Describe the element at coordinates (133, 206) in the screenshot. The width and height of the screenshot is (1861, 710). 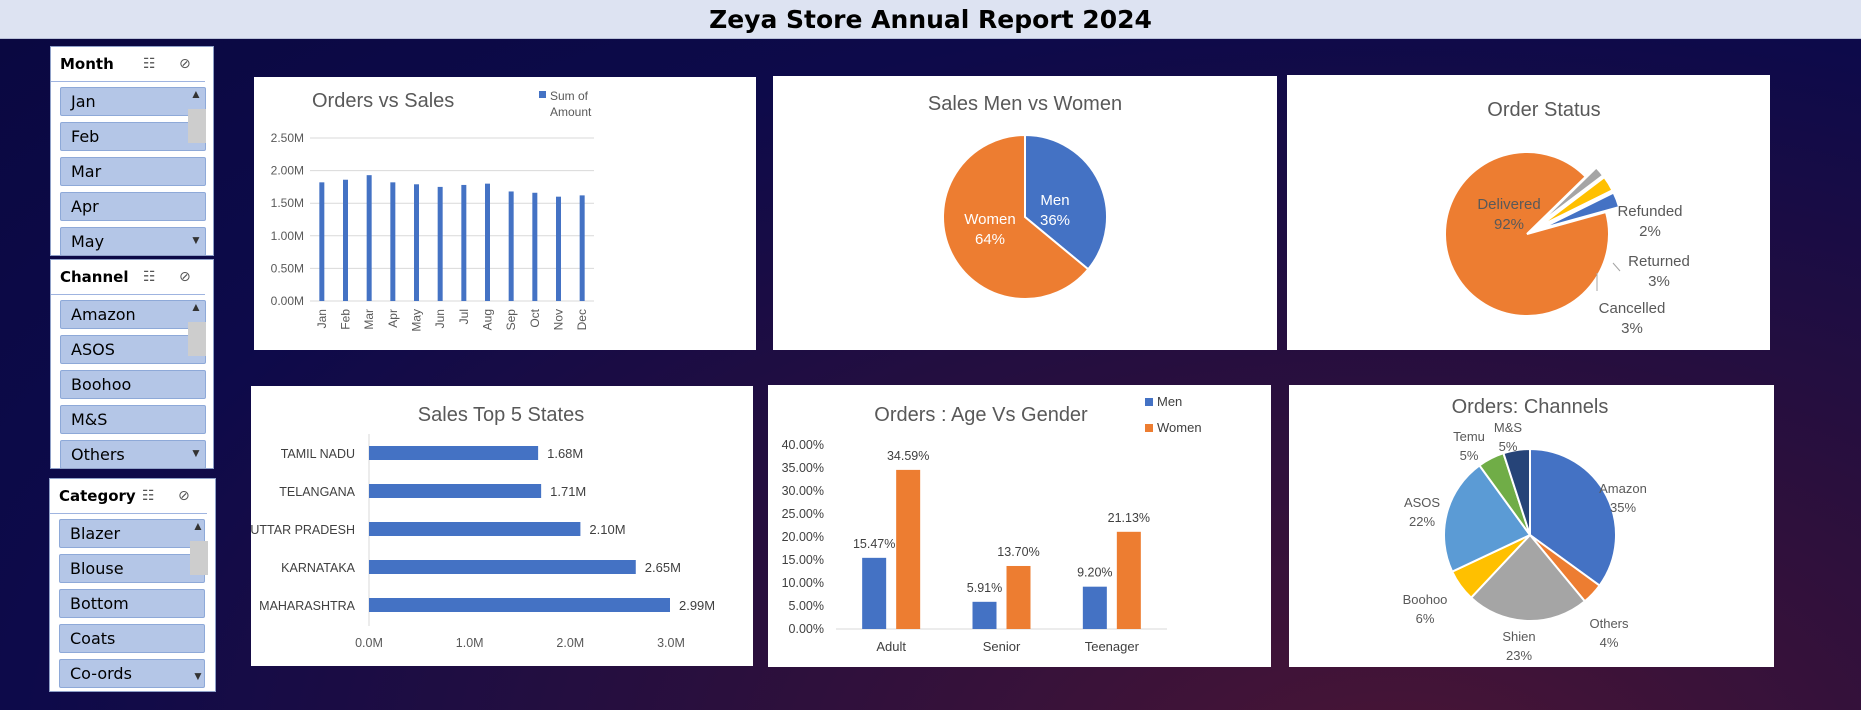
I see `slicer-item: Apr` at that location.